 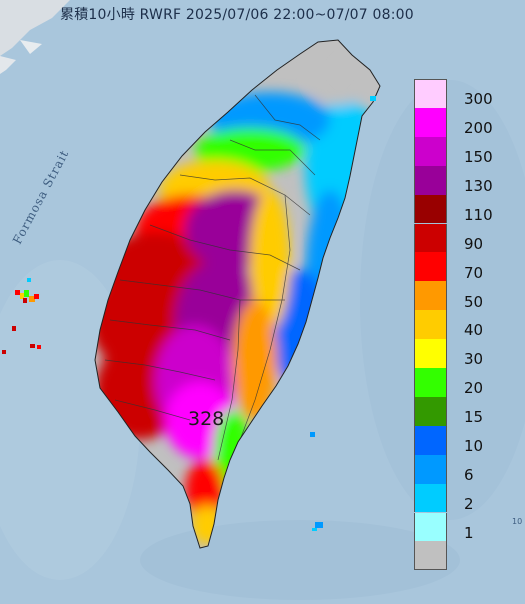 What do you see at coordinates (474, 330) in the screenshot?
I see `legend-label: 40` at bounding box center [474, 330].